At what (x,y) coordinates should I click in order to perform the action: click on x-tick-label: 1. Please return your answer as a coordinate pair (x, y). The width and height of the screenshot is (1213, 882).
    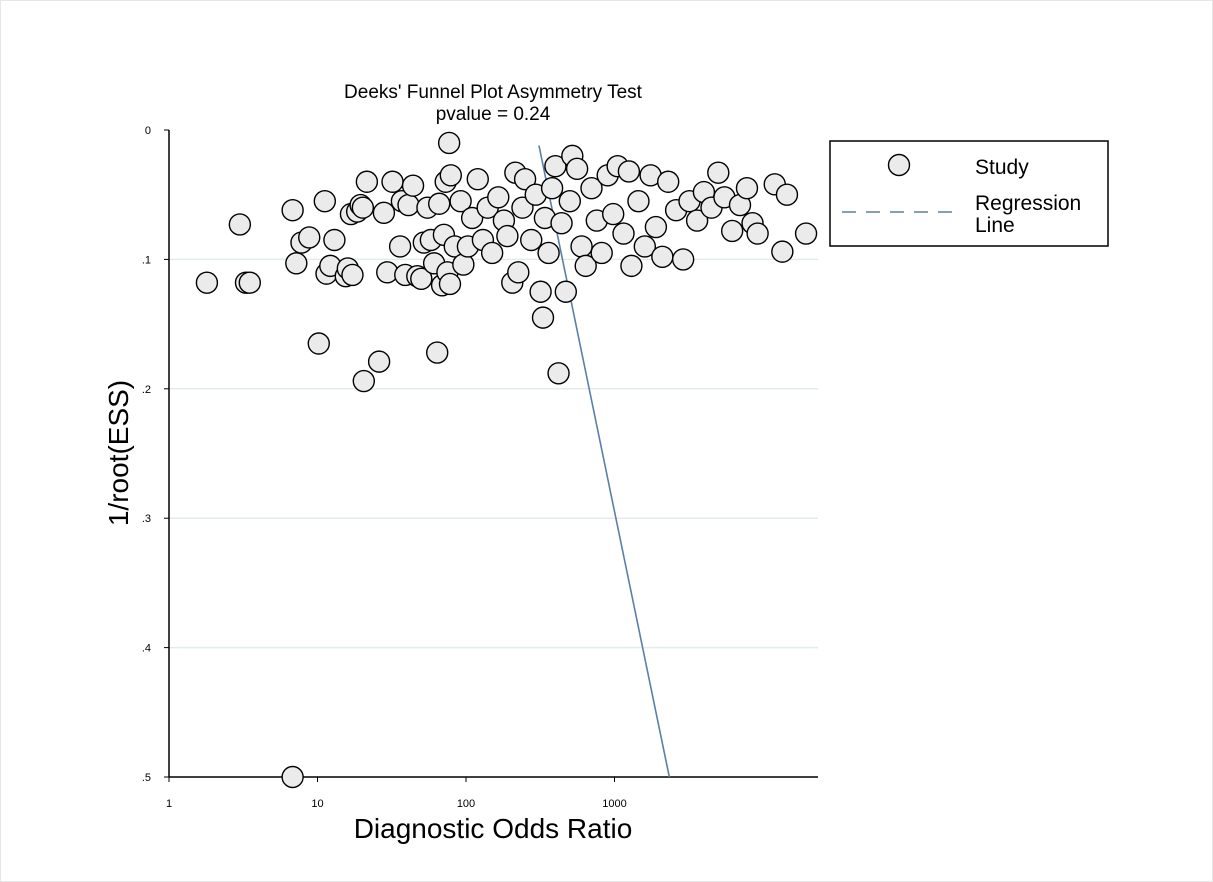
    Looking at the image, I should click on (169, 804).